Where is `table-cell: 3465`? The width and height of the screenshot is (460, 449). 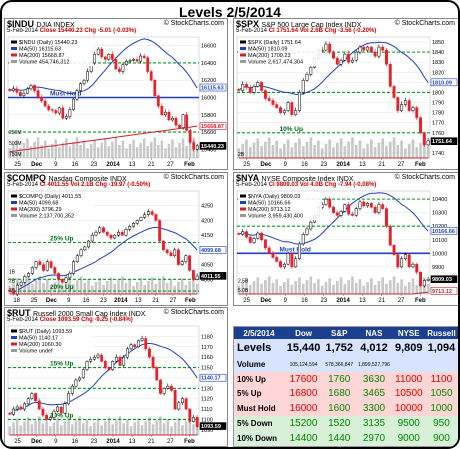
table-cell: 3465 is located at coordinates (374, 394).